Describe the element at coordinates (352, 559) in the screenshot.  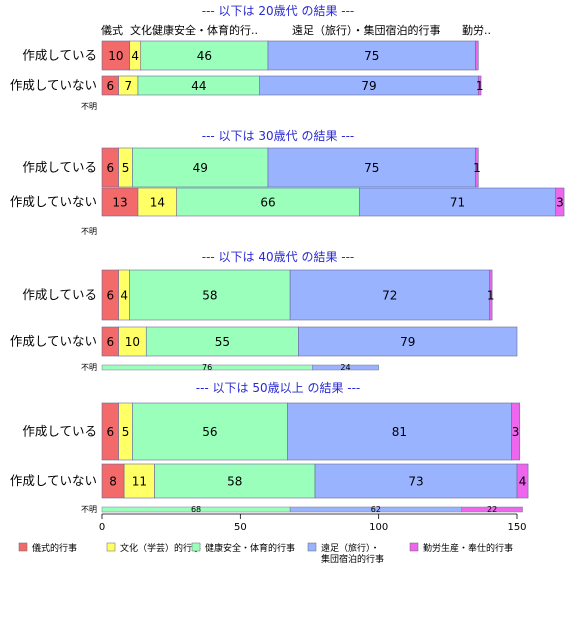
I see `legend-label: 集団宿泊的行事` at that location.